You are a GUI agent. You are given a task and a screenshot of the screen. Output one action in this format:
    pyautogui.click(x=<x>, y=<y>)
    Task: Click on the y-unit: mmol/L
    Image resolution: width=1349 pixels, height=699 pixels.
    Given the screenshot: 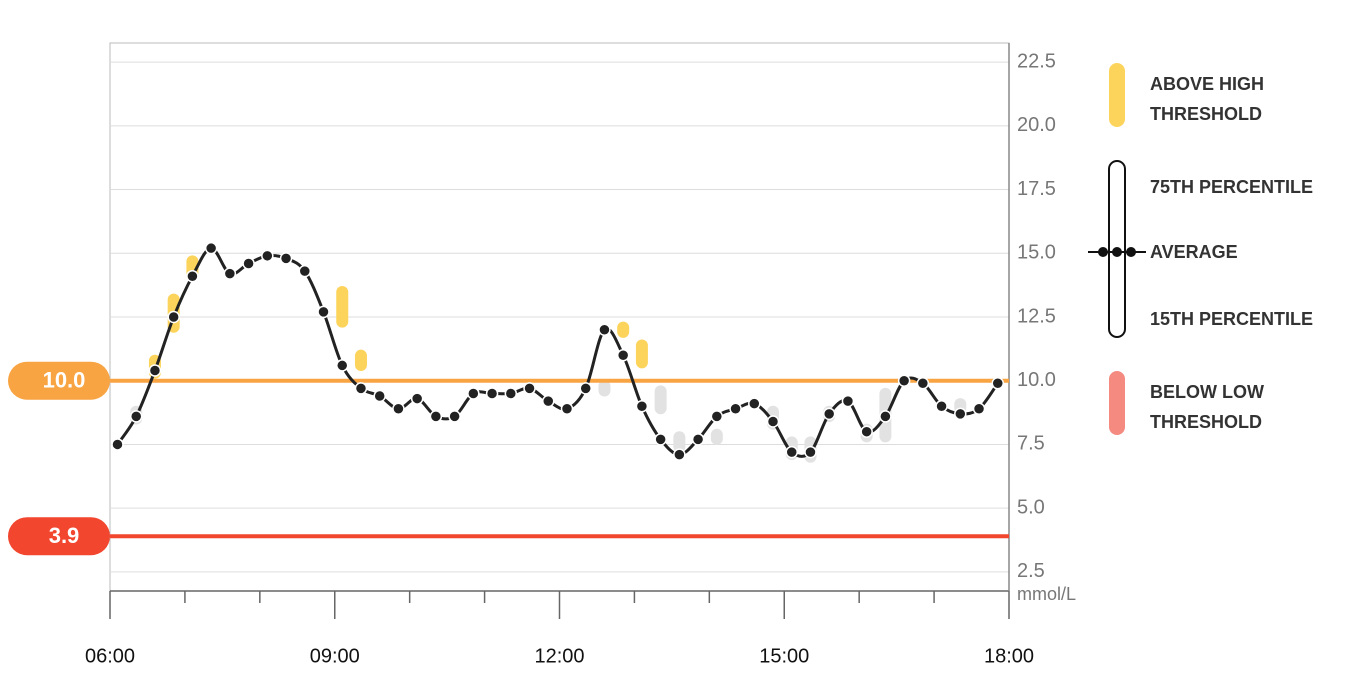 What is the action you would take?
    pyautogui.click(x=1046, y=594)
    